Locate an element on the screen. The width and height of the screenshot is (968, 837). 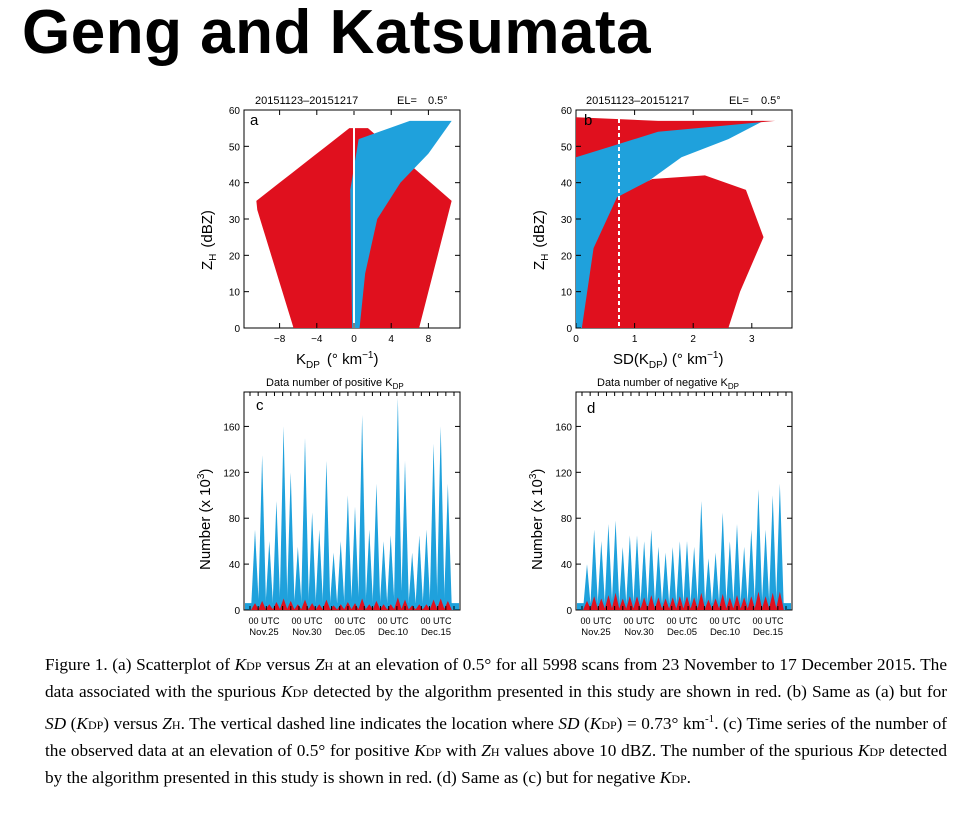
panel-a-ytick-label: 20 is located at coordinates (235, 256).